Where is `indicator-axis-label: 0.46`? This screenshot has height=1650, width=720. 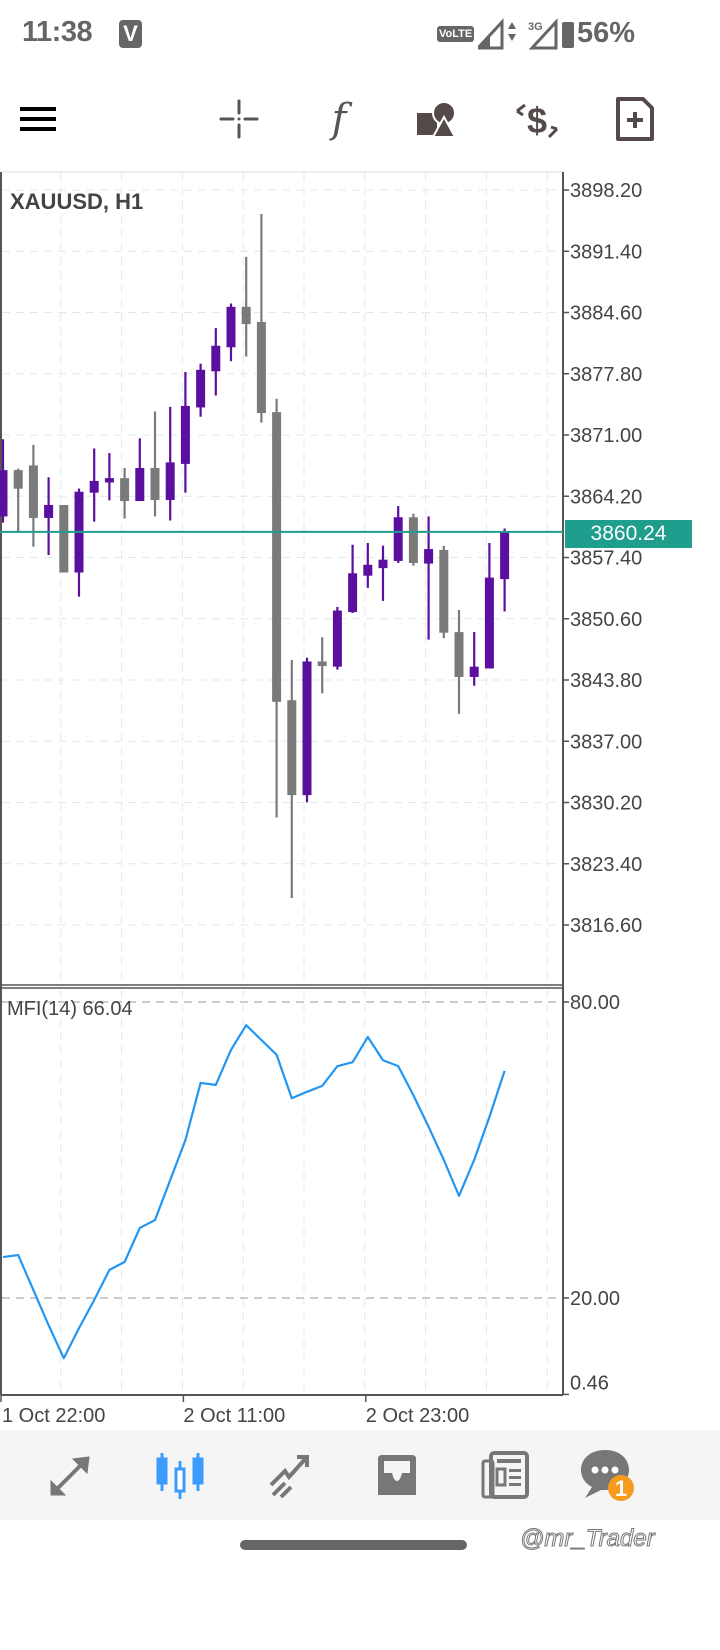 indicator-axis-label: 0.46 is located at coordinates (589, 1383).